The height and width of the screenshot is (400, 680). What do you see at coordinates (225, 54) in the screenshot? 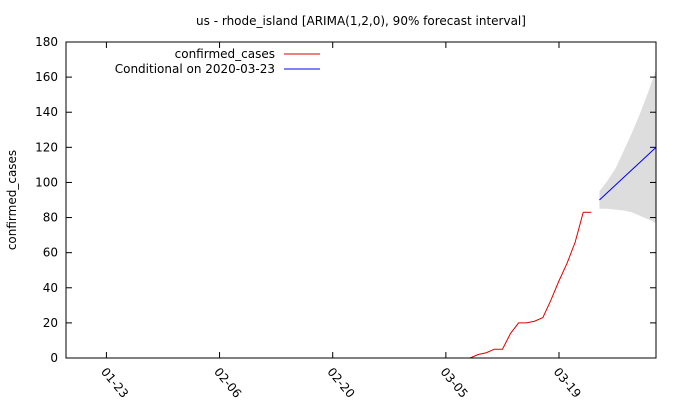
I see `legend-label: confirmed_cases` at bounding box center [225, 54].